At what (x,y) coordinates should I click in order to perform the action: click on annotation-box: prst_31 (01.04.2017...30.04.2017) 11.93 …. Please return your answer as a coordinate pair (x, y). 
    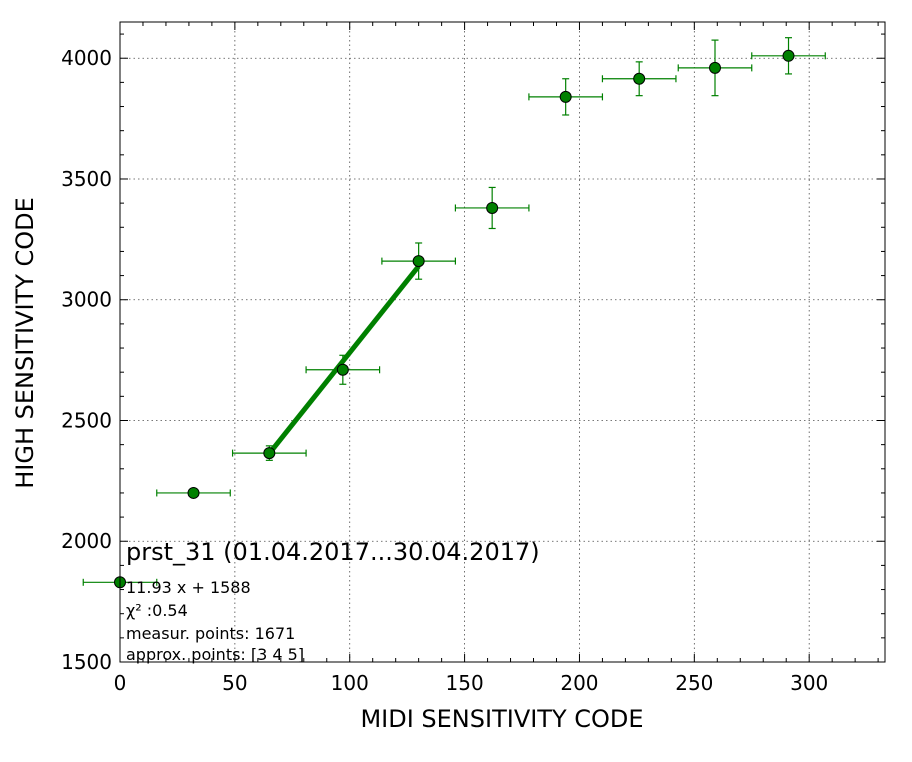
    Looking at the image, I should click on (333, 601).